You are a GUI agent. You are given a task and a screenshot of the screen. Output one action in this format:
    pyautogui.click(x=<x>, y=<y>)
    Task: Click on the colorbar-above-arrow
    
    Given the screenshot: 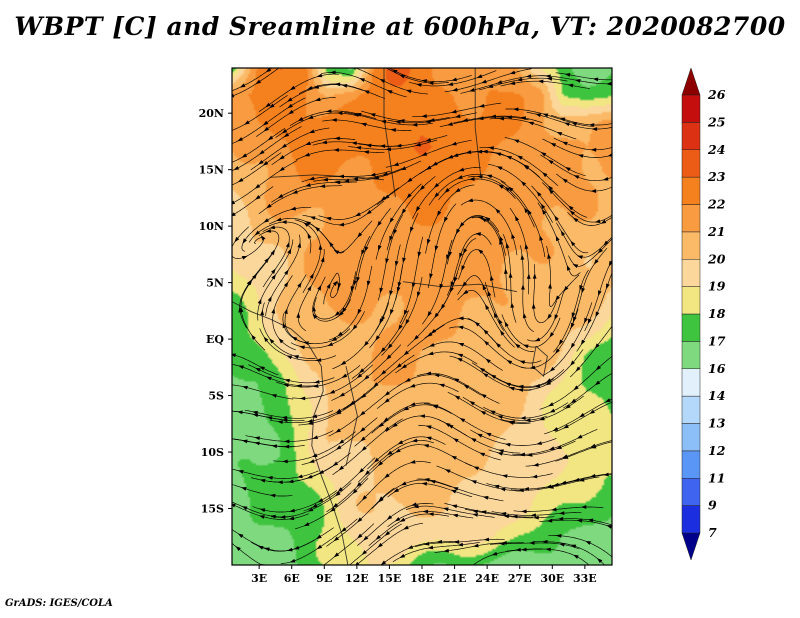 What is the action you would take?
    pyautogui.click(x=691, y=81)
    